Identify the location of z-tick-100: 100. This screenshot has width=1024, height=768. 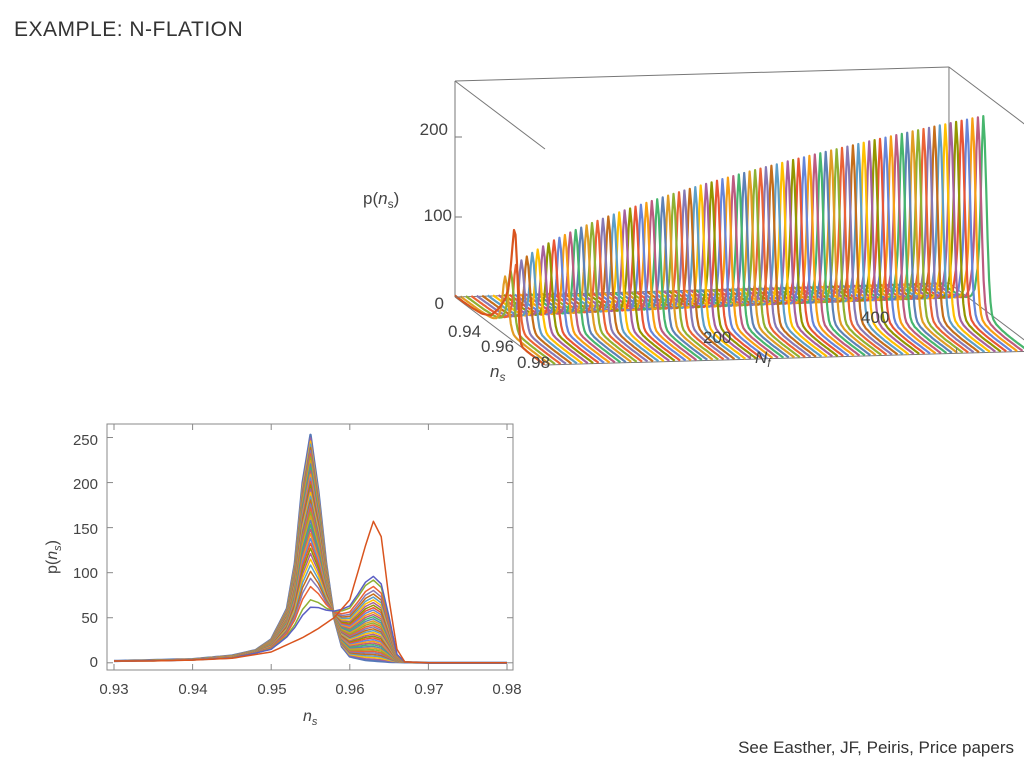
(438, 215).